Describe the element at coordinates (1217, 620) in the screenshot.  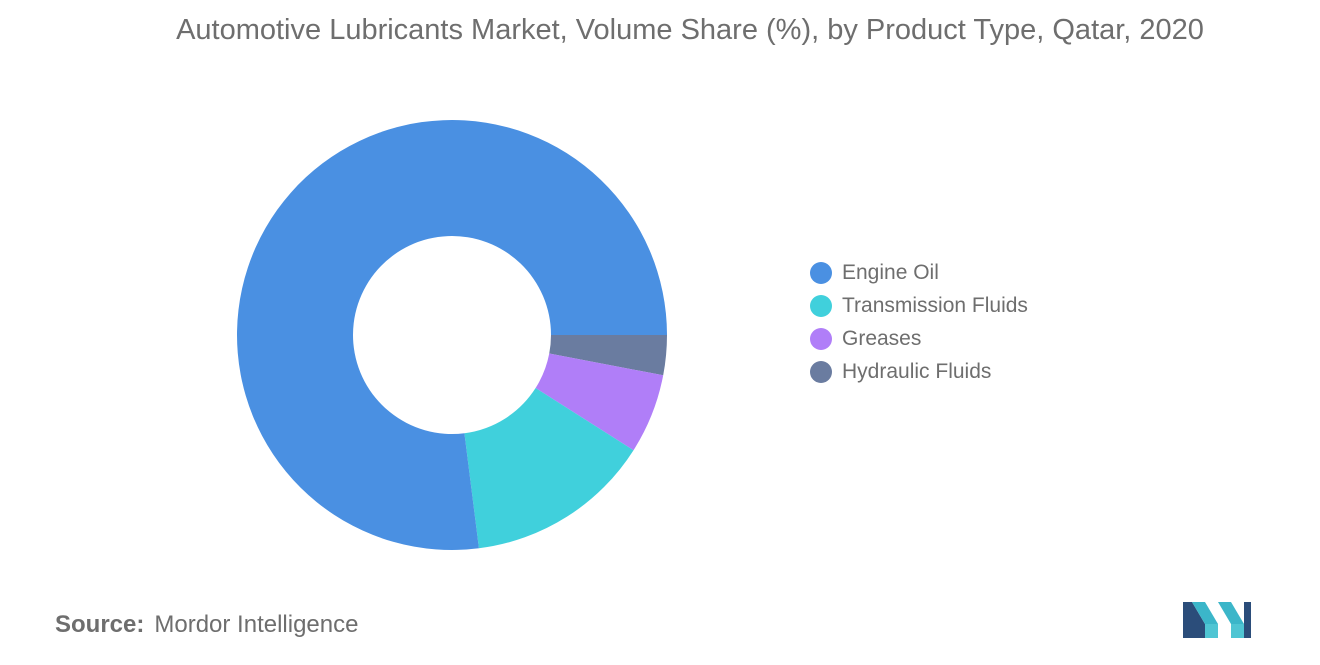
I see `mordor-intelligence-logo-icon` at that location.